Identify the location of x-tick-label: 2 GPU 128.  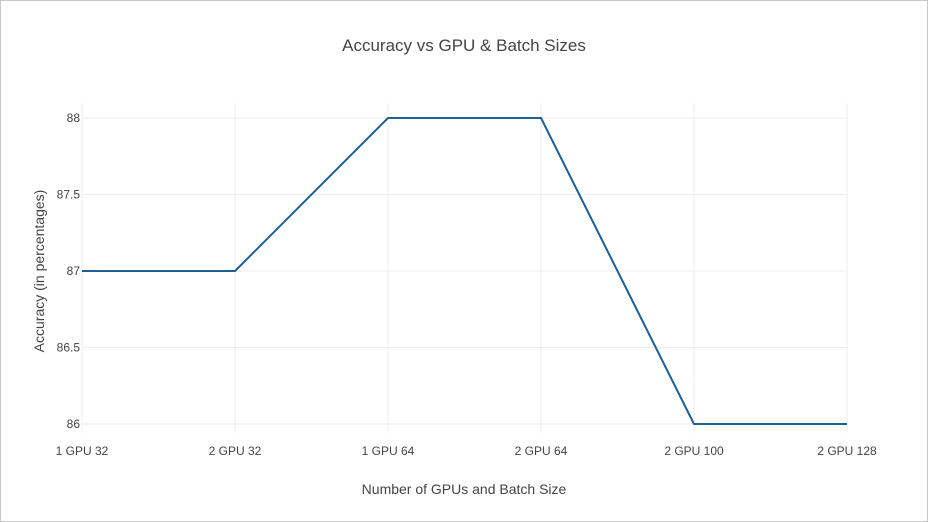
(847, 451).